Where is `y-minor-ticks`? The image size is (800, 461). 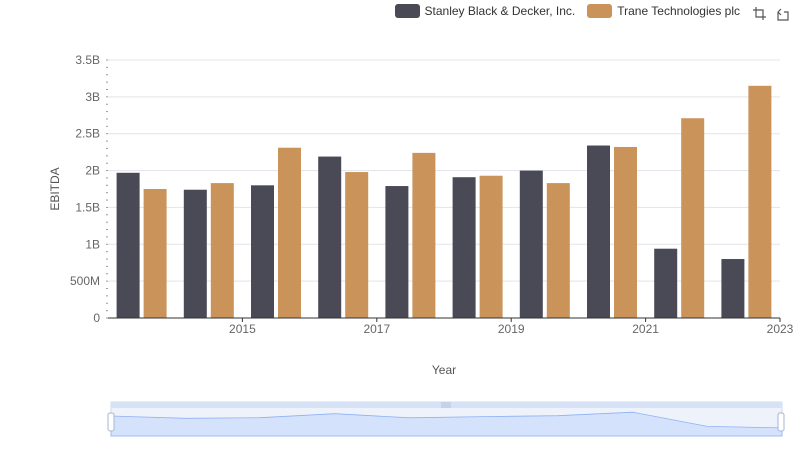 y-minor-ticks is located at coordinates (107, 189).